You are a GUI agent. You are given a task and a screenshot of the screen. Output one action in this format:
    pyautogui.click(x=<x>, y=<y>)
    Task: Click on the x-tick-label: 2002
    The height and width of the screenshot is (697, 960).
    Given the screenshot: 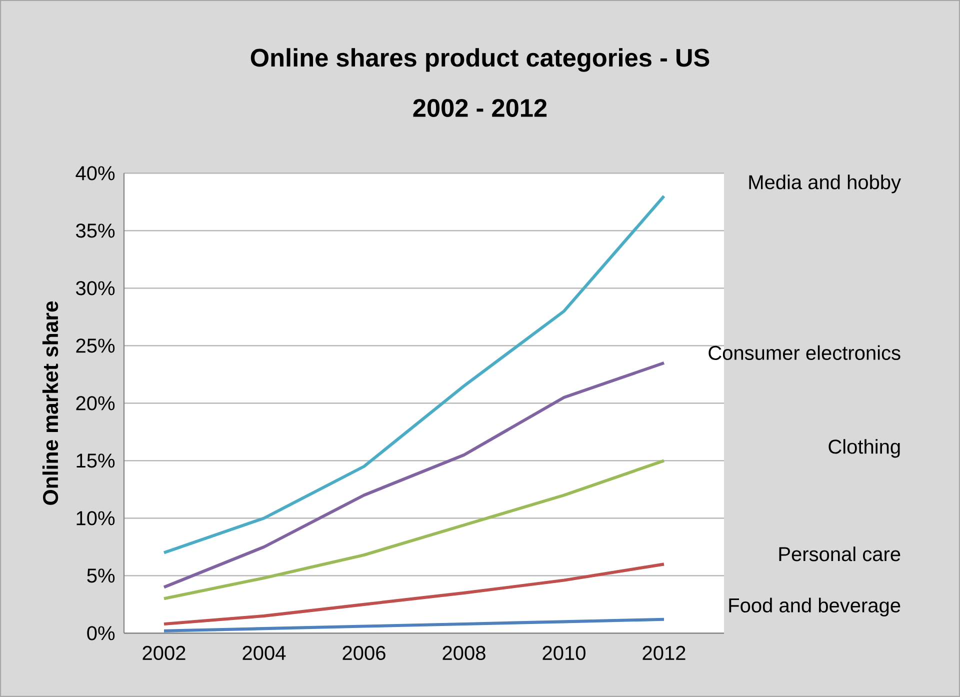 What is the action you would take?
    pyautogui.click(x=164, y=653)
    